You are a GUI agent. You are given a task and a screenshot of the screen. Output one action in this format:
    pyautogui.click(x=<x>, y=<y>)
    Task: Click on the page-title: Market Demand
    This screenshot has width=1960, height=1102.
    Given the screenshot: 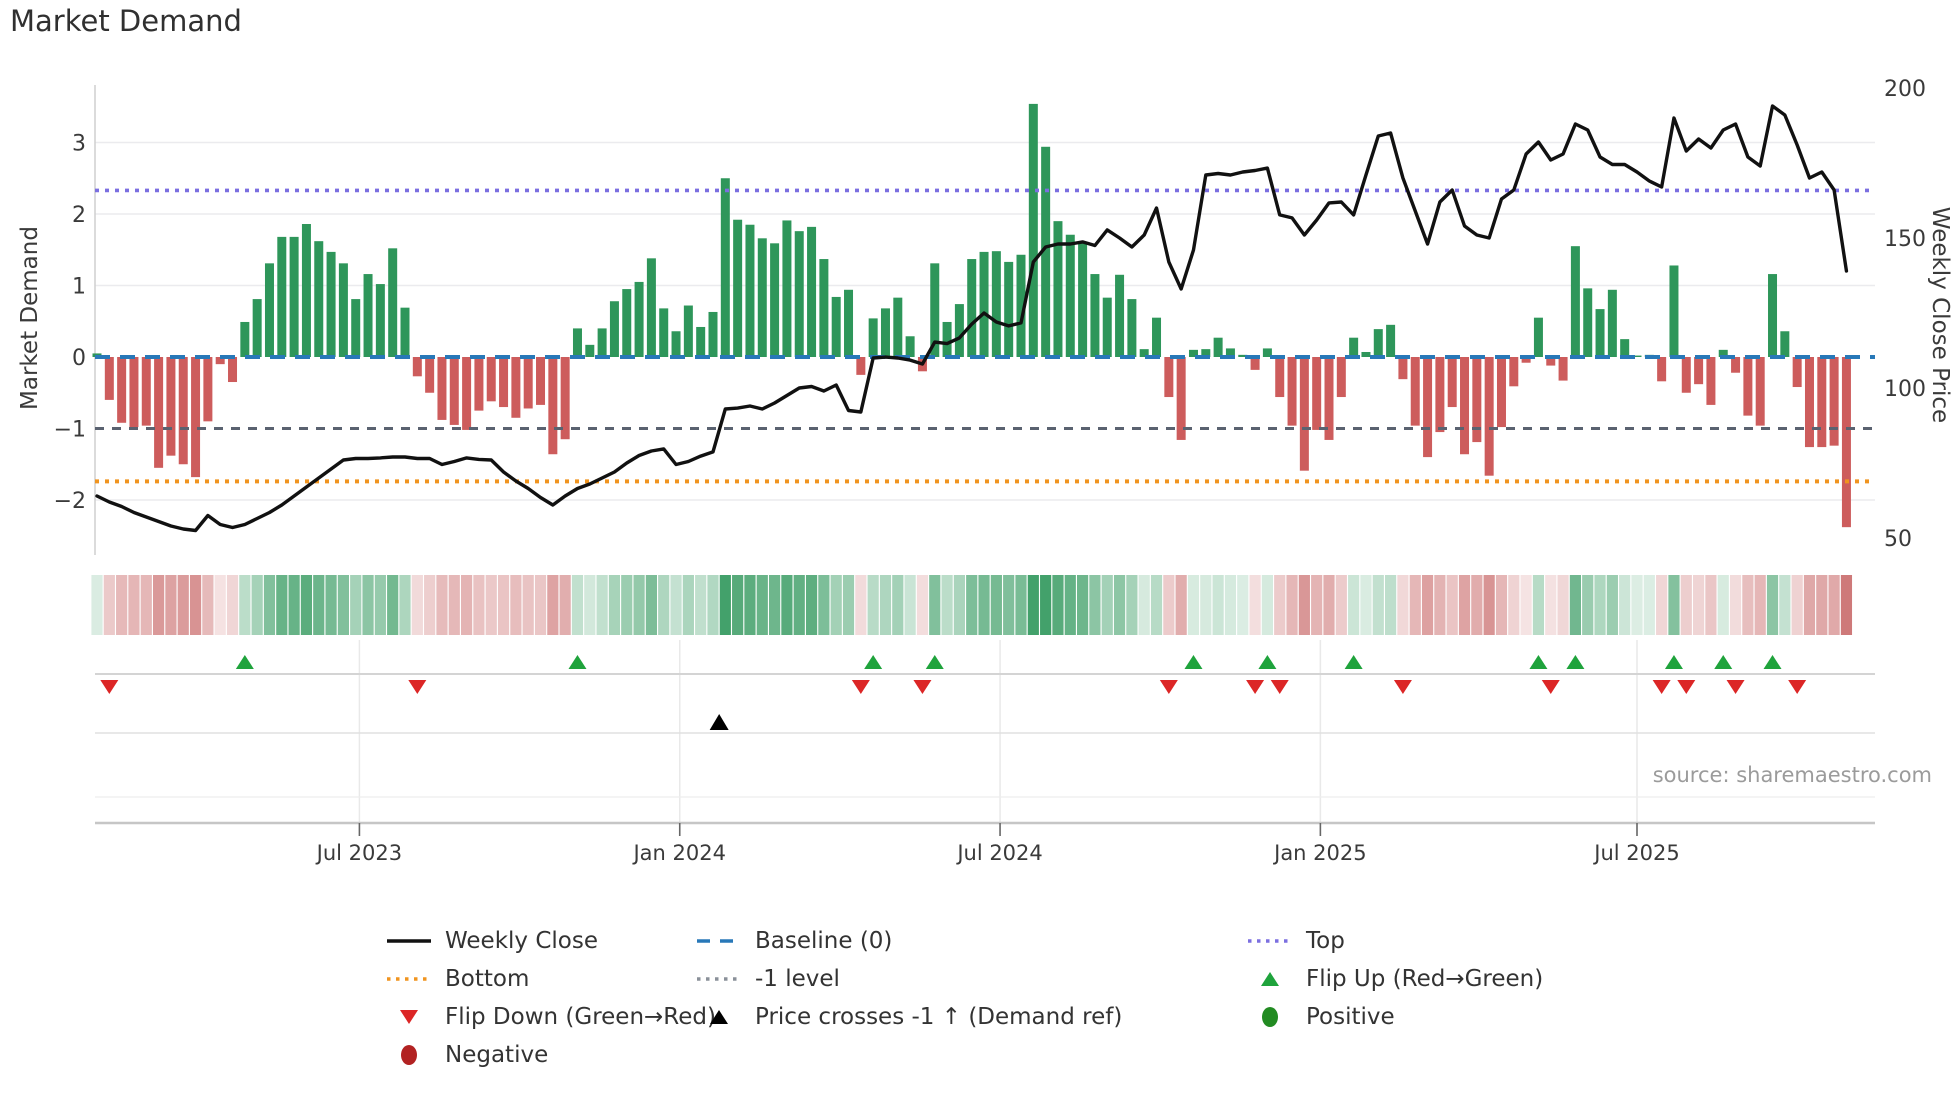 What is the action you would take?
    pyautogui.click(x=126, y=21)
    